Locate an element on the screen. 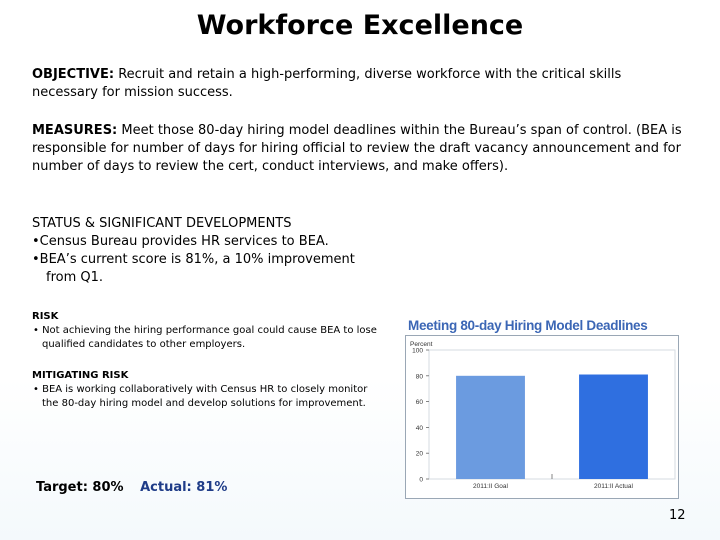  y-tick-label: 0 is located at coordinates (421, 480).